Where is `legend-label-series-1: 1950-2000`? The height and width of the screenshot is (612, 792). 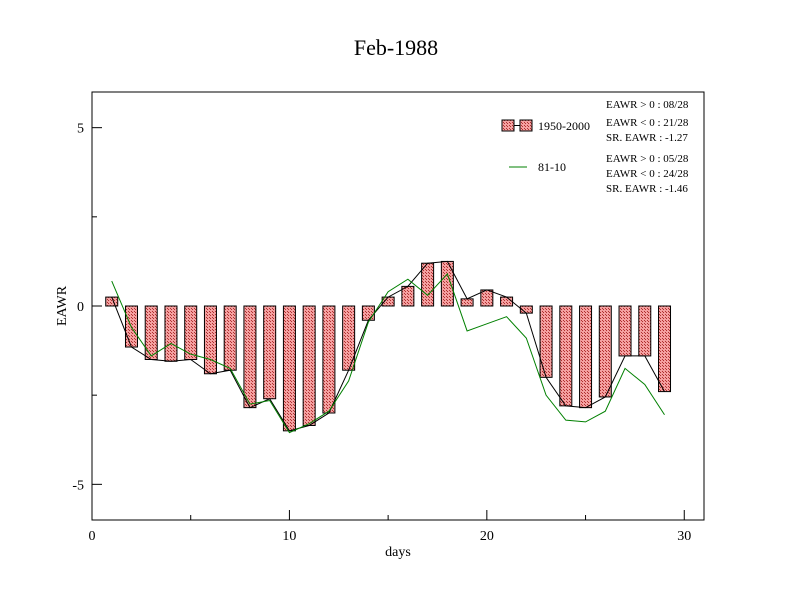
legend-label-series-1: 1950-2000 is located at coordinates (564, 126).